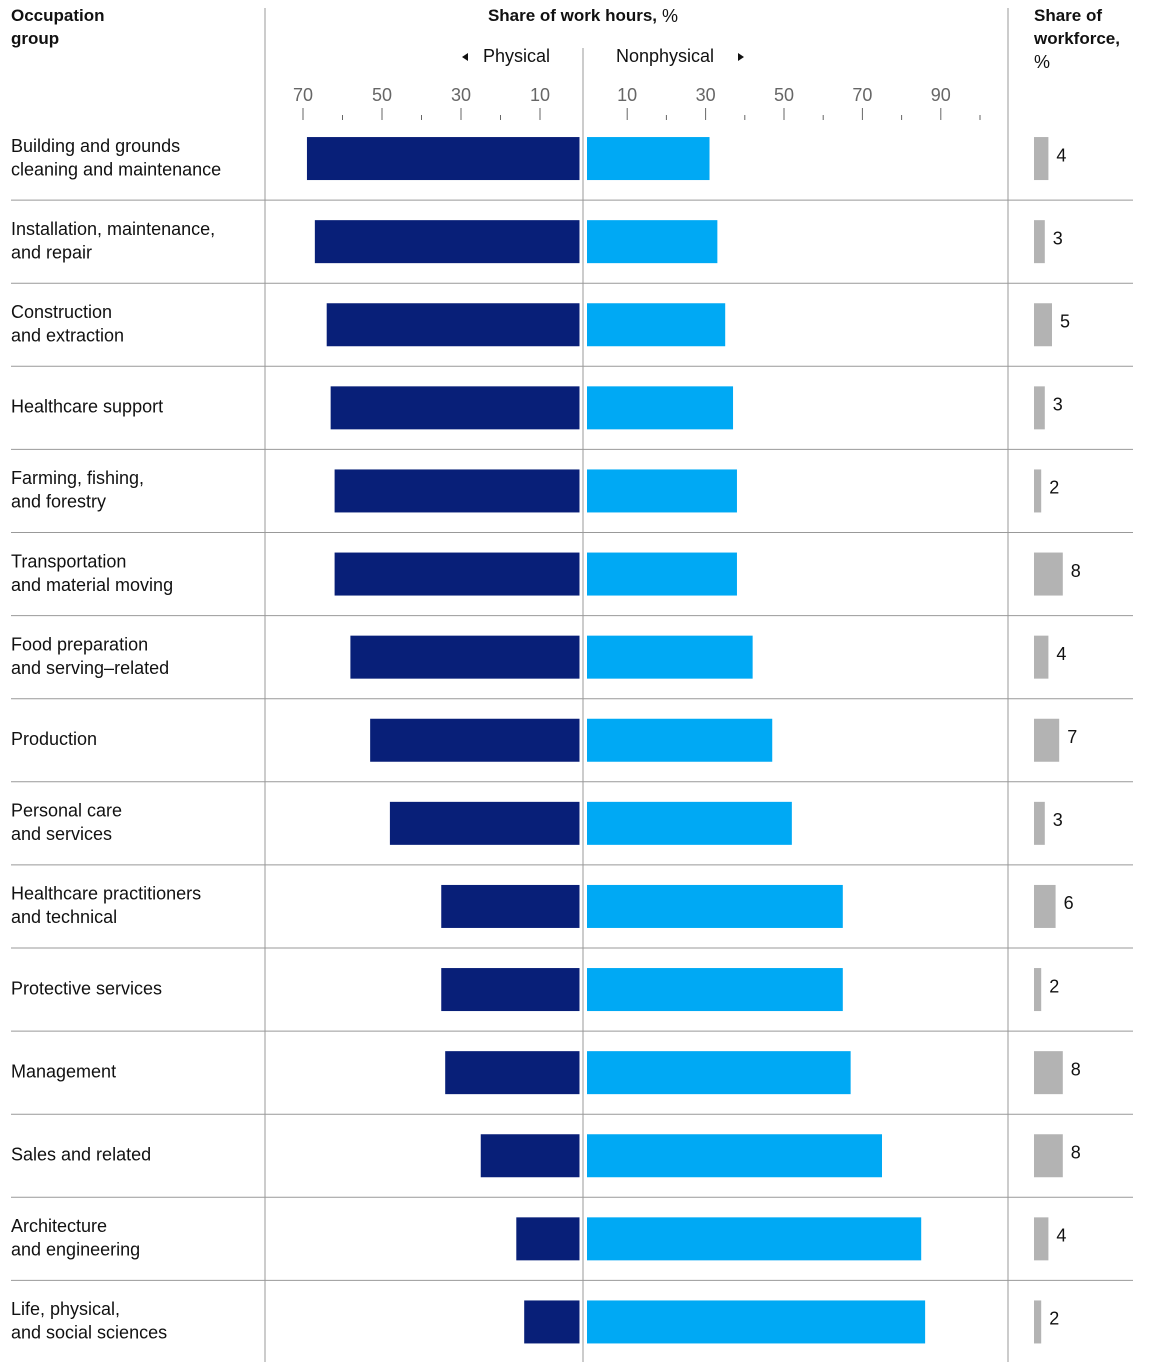 The image size is (1150, 1362). What do you see at coordinates (741, 57) in the screenshot?
I see `right-arrow` at bounding box center [741, 57].